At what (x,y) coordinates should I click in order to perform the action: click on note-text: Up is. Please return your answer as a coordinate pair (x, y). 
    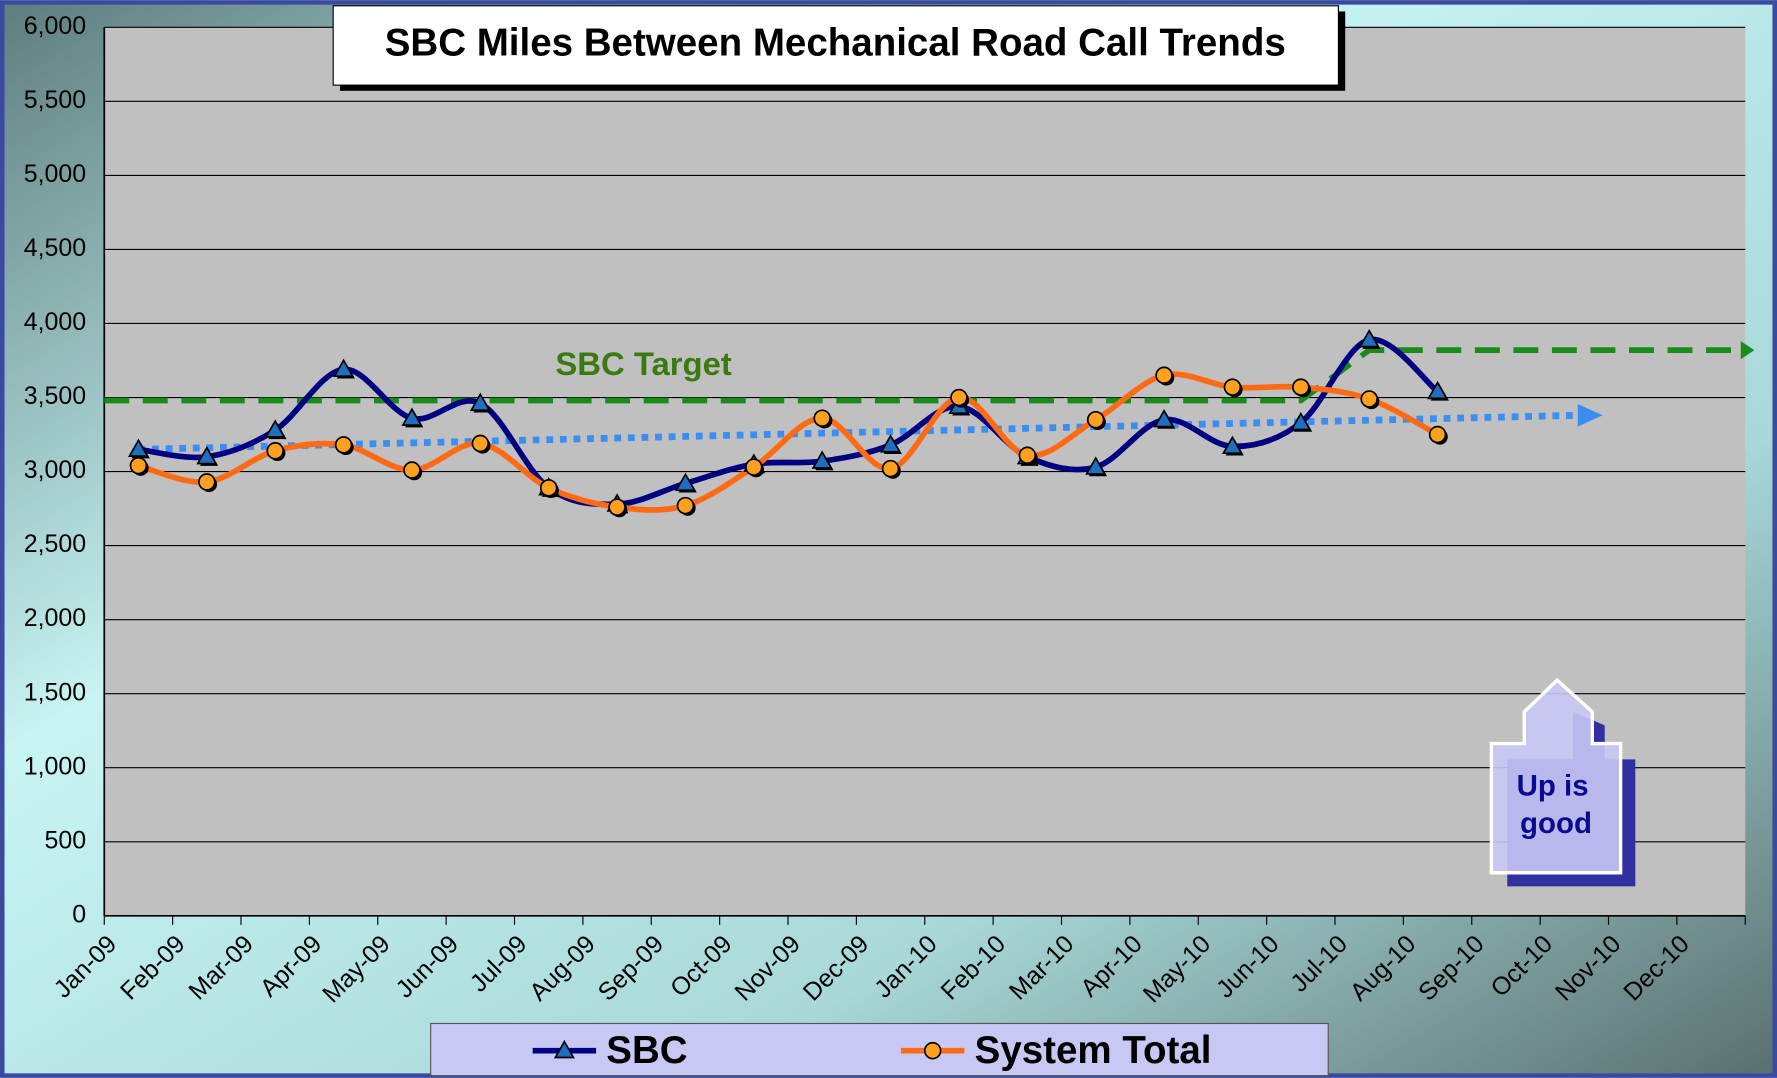
    Looking at the image, I should click on (1553, 786).